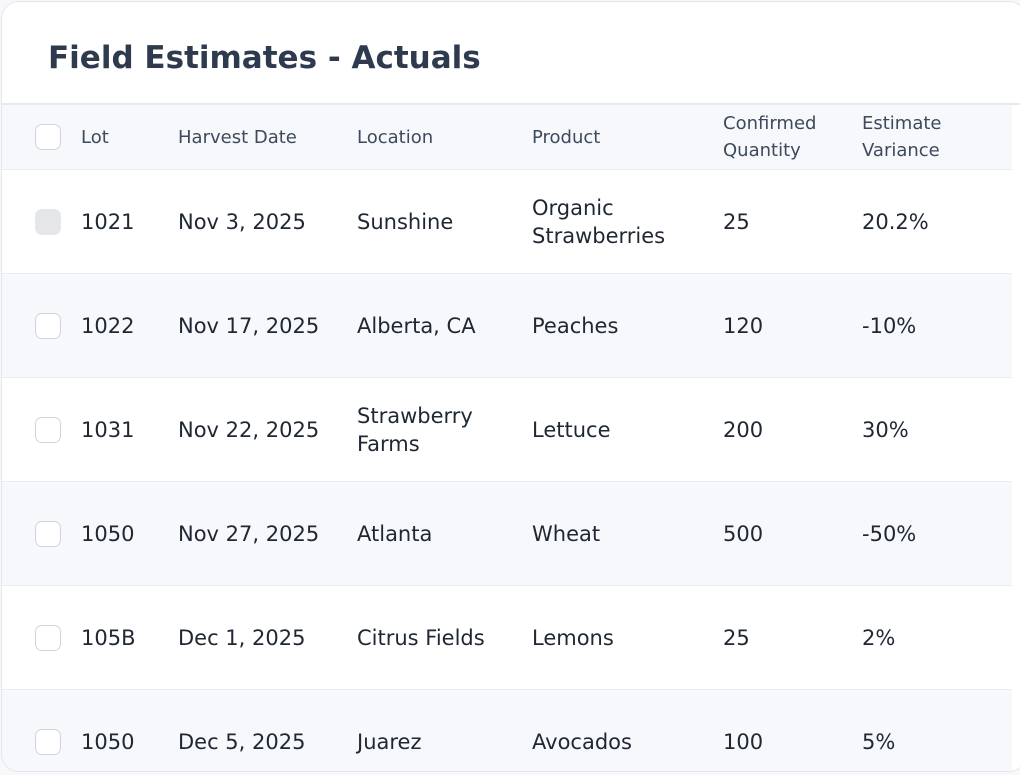 This screenshot has width=1020, height=775. What do you see at coordinates (264, 58) in the screenshot?
I see `page-title: Field Estimates - Actuals` at bounding box center [264, 58].